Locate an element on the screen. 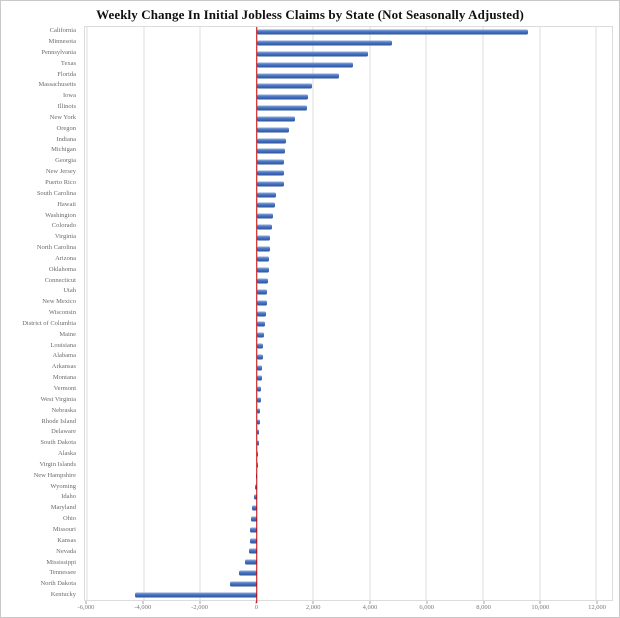 The height and width of the screenshot is (618, 620). y-category-label: Virgin Islands is located at coordinates (57, 464).